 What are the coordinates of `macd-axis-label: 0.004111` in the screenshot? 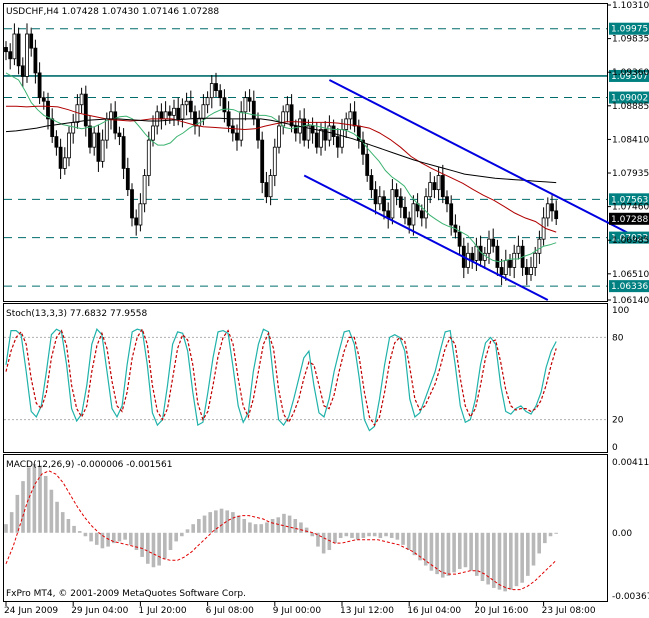 It's located at (630, 463).